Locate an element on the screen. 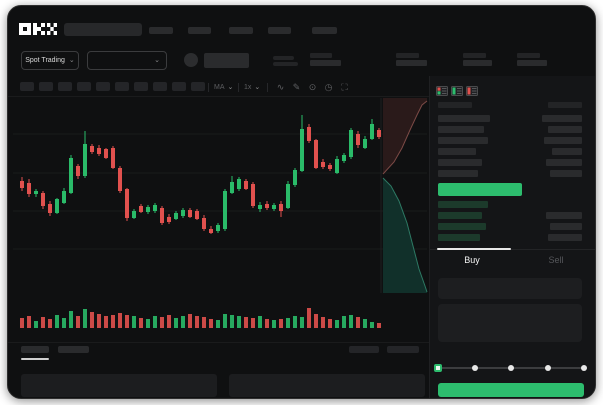 This screenshot has width=603, height=405. search-input is located at coordinates (103, 29).